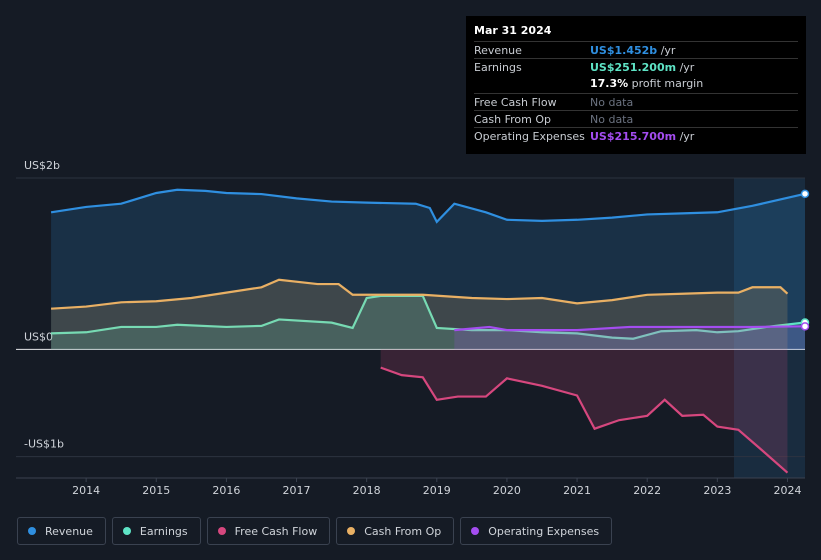 This screenshot has width=821, height=560. Describe the element at coordinates (86, 490) in the screenshot. I see `x-tick-label: 2014` at that location.